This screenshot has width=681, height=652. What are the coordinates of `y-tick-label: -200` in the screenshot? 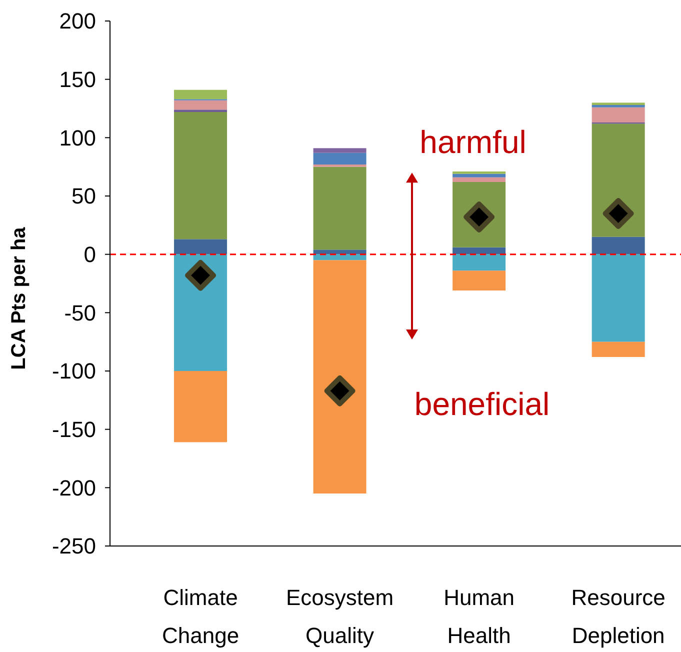 It's located at (74, 487).